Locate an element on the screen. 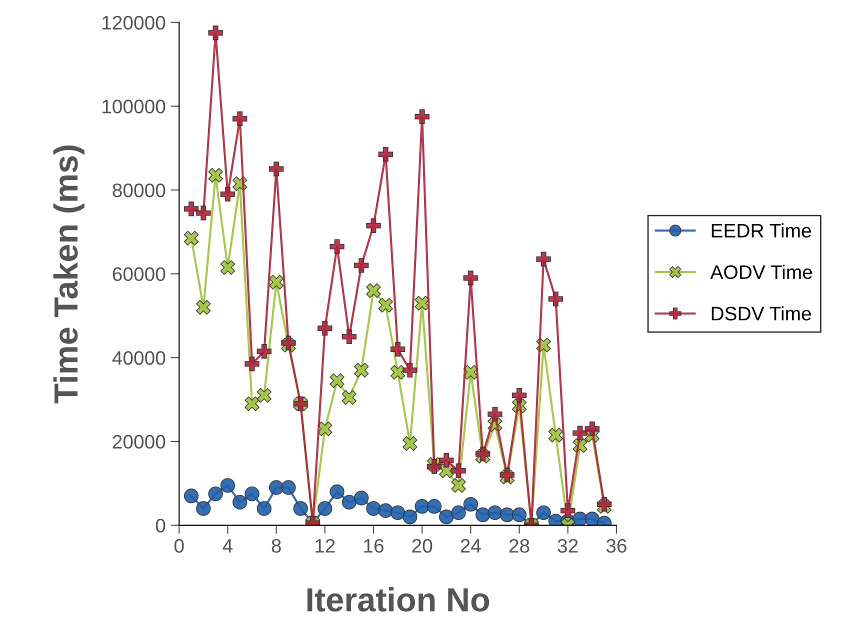 Image resolution: width=841 pixels, height=639 pixels. y-axis-title: Time Taken (ms) is located at coordinates (68, 274).